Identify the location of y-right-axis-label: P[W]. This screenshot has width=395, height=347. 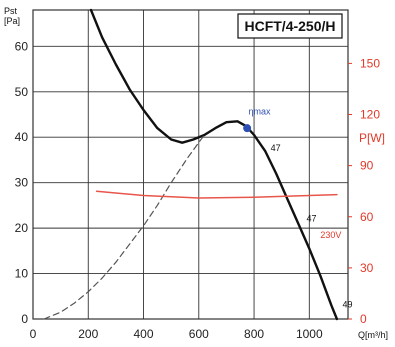
(372, 138).